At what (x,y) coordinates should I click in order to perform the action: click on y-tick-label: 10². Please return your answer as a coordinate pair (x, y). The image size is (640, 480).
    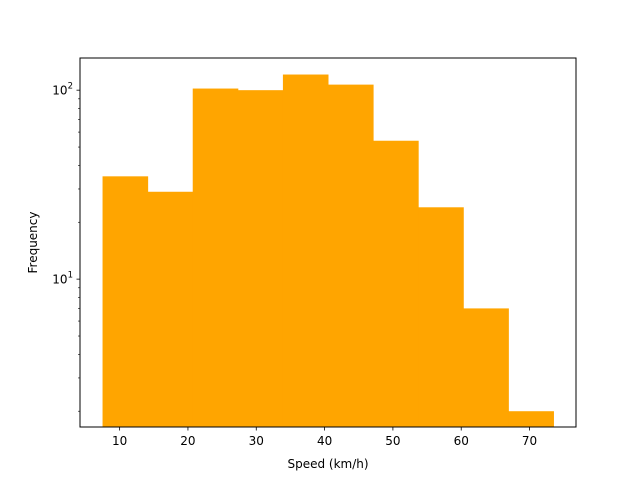
    Looking at the image, I should click on (62, 90).